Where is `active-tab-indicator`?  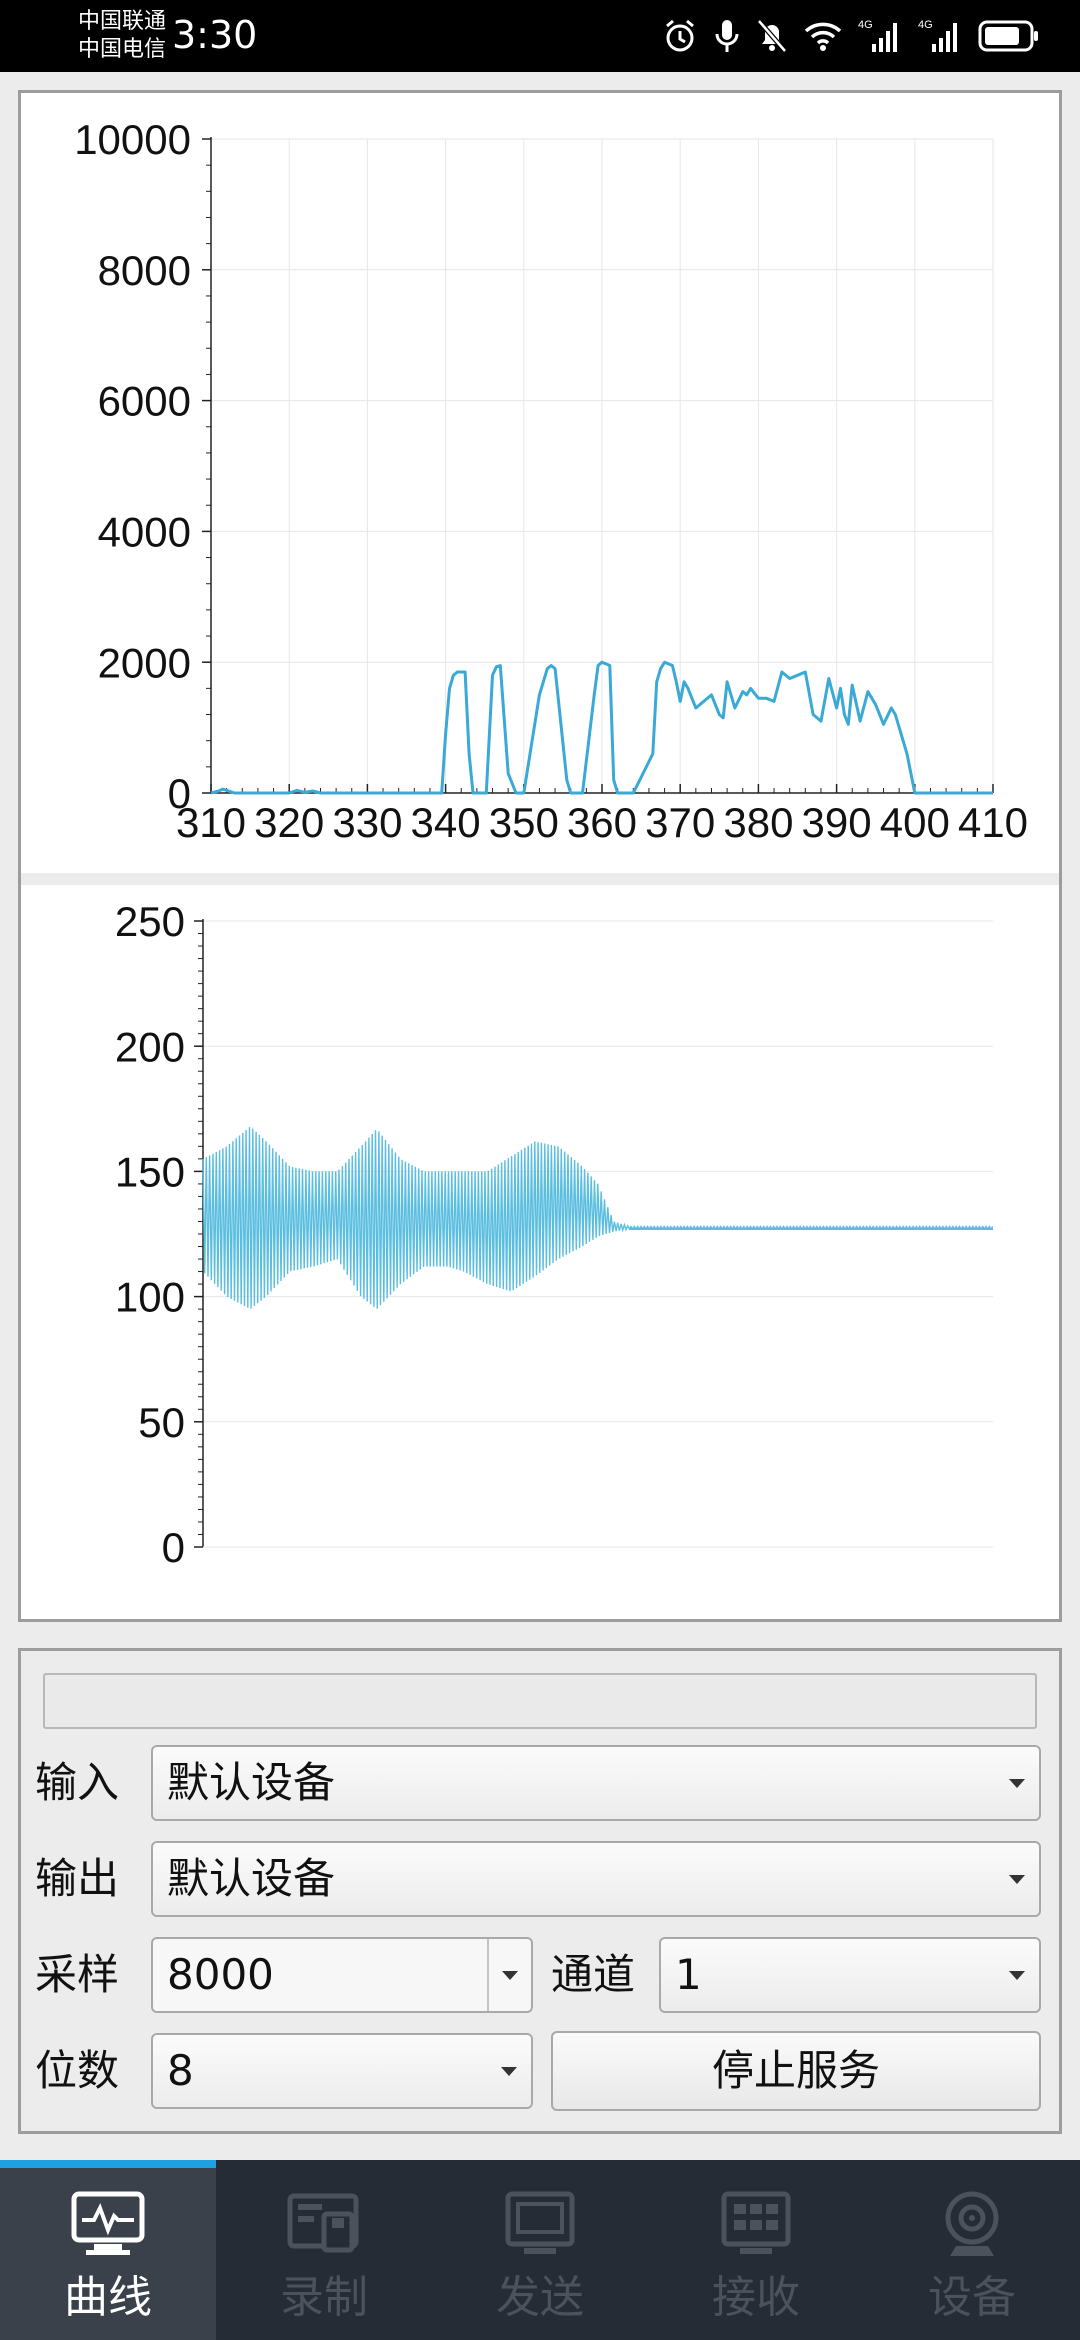
active-tab-indicator is located at coordinates (108, 2164).